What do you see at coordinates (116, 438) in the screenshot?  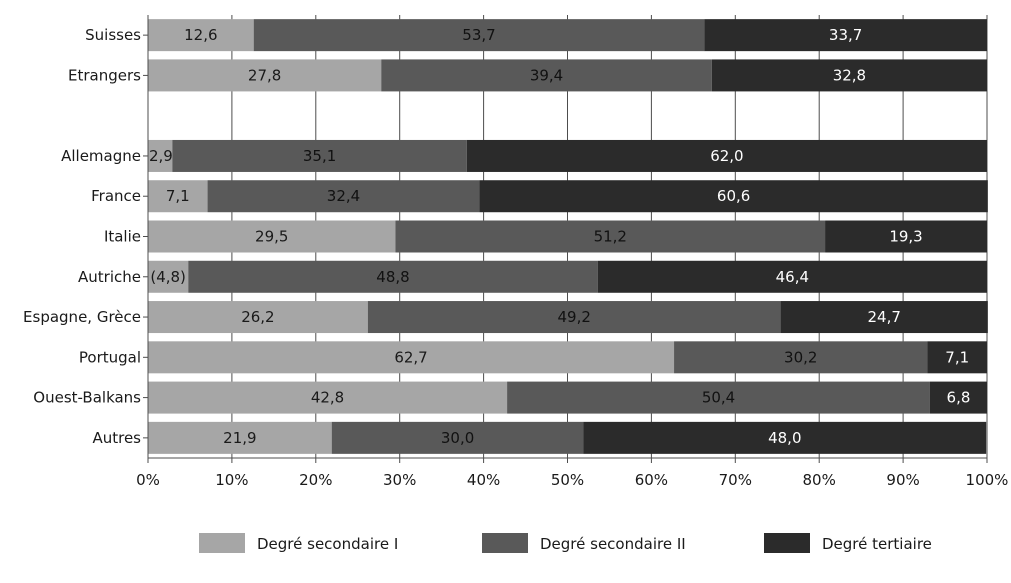 I see `category-label: Autres` at bounding box center [116, 438].